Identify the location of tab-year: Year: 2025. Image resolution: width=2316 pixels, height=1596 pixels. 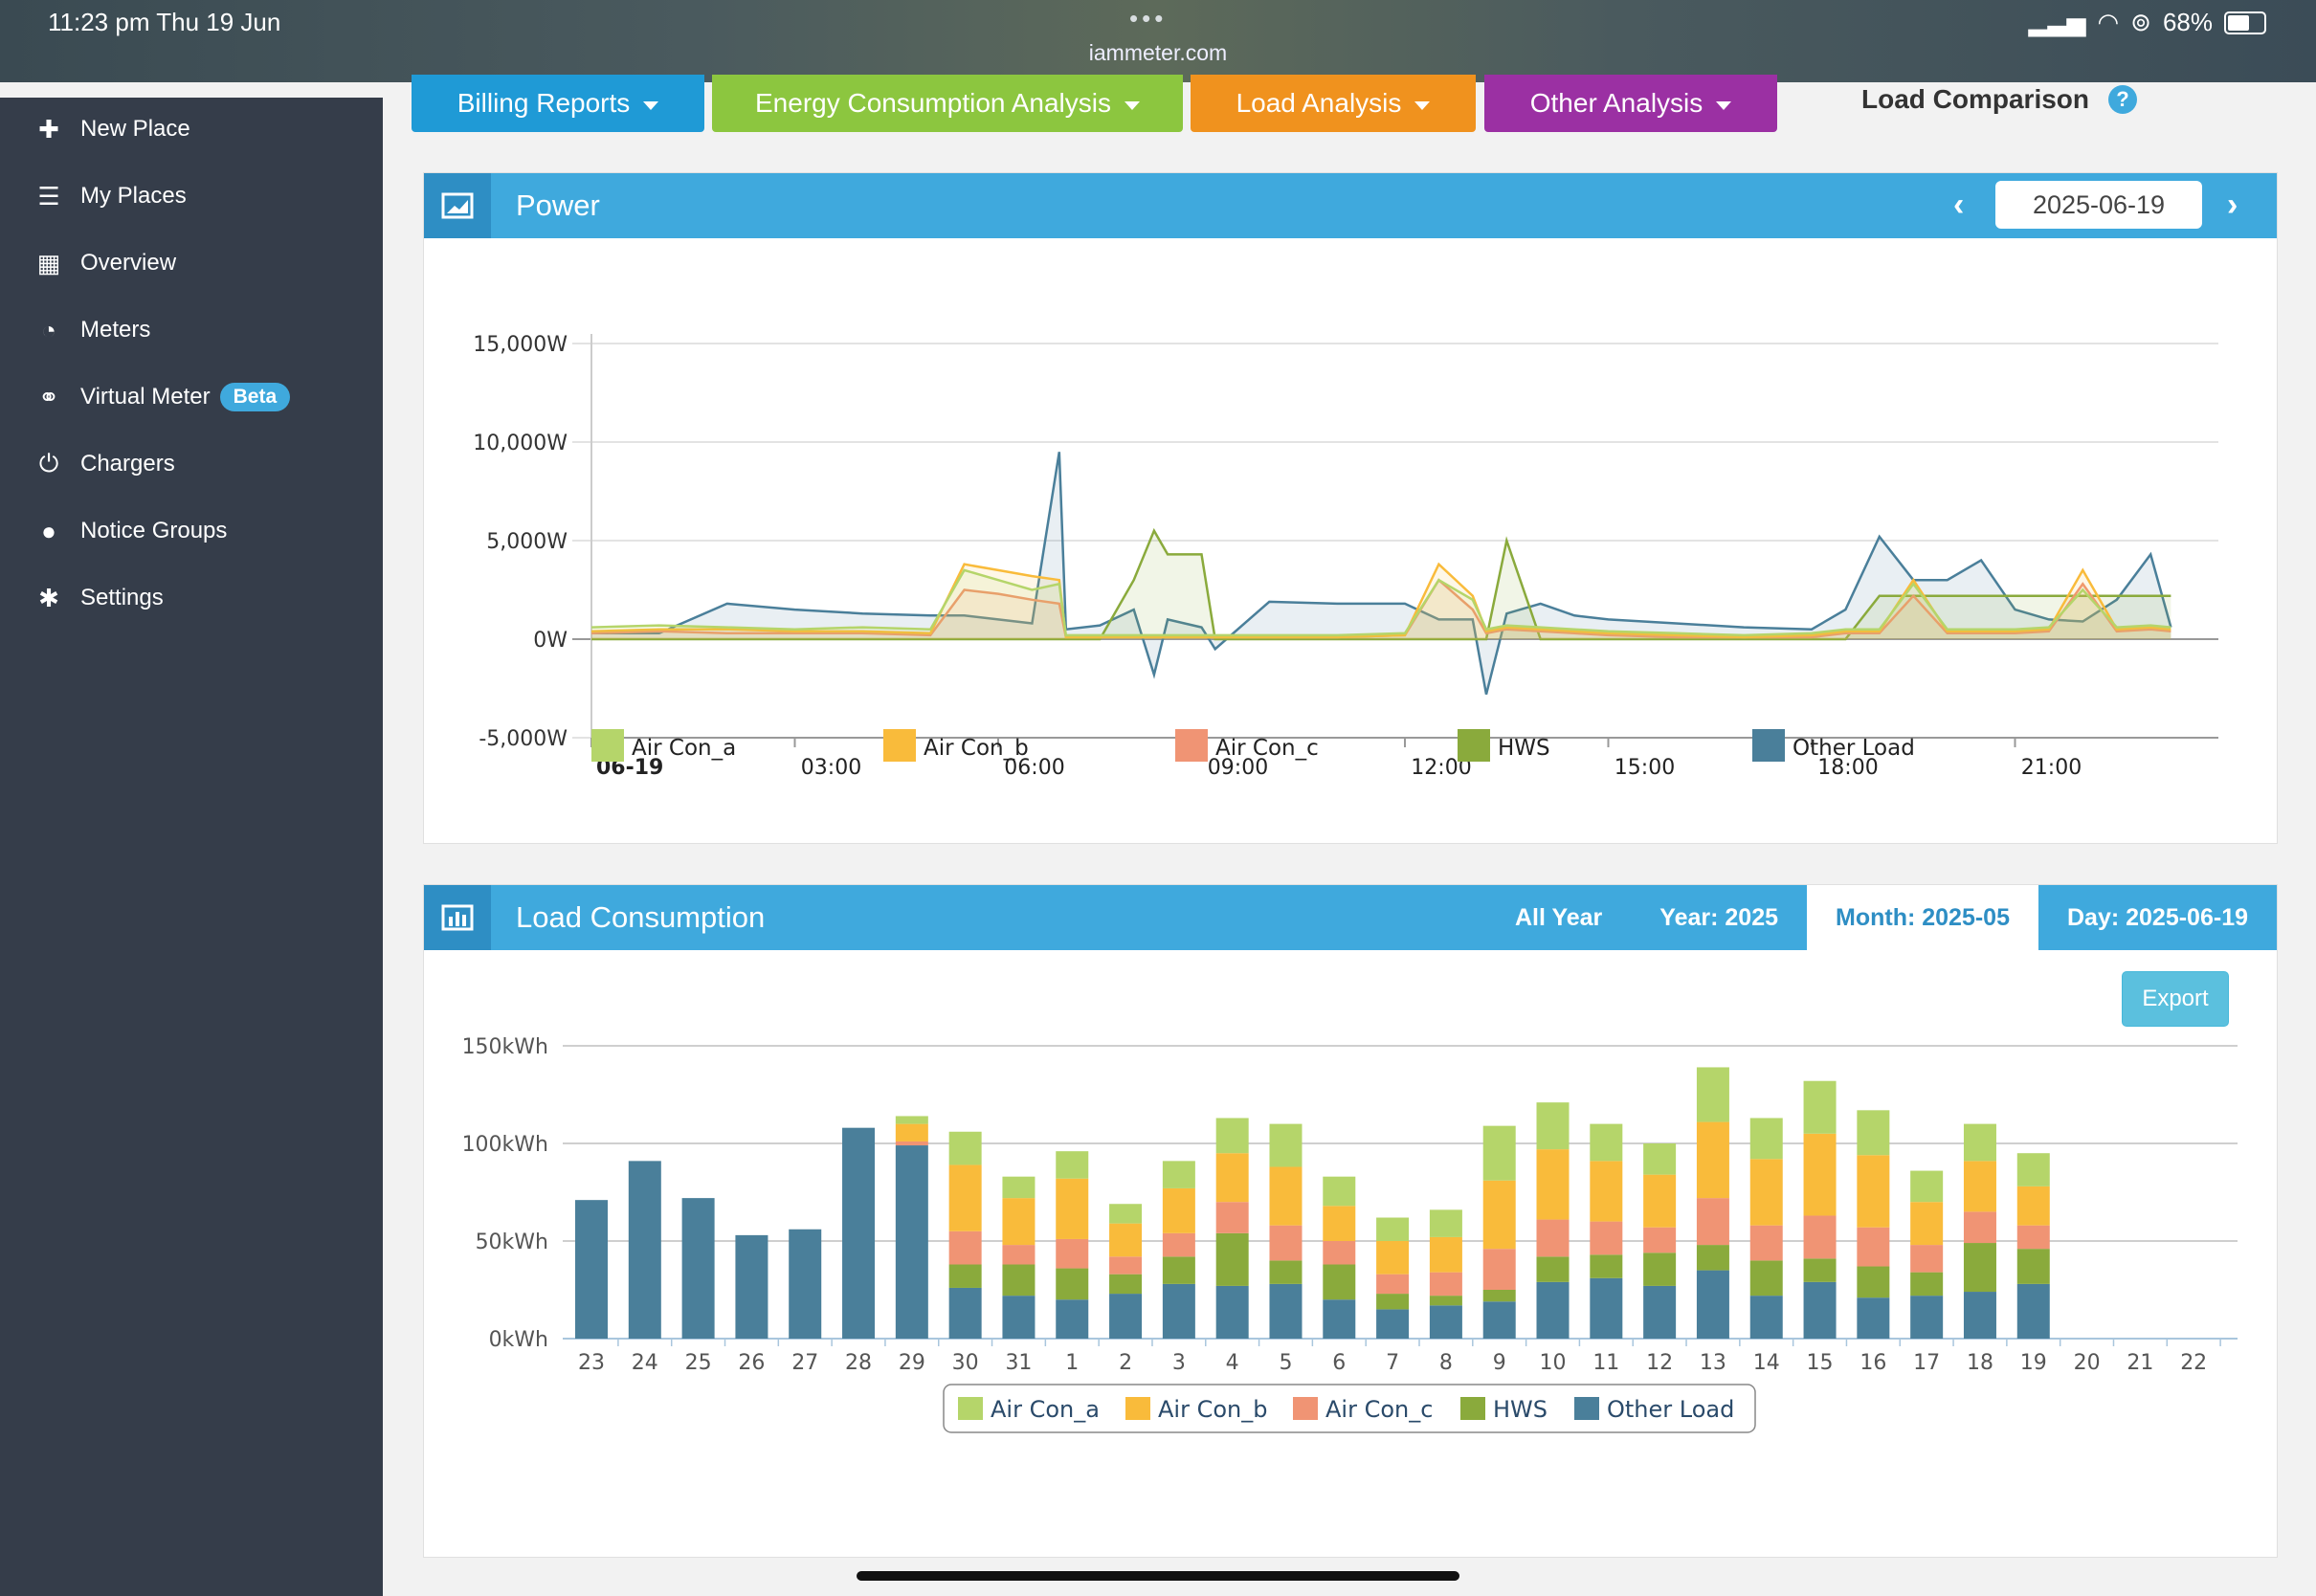
(1719, 917).